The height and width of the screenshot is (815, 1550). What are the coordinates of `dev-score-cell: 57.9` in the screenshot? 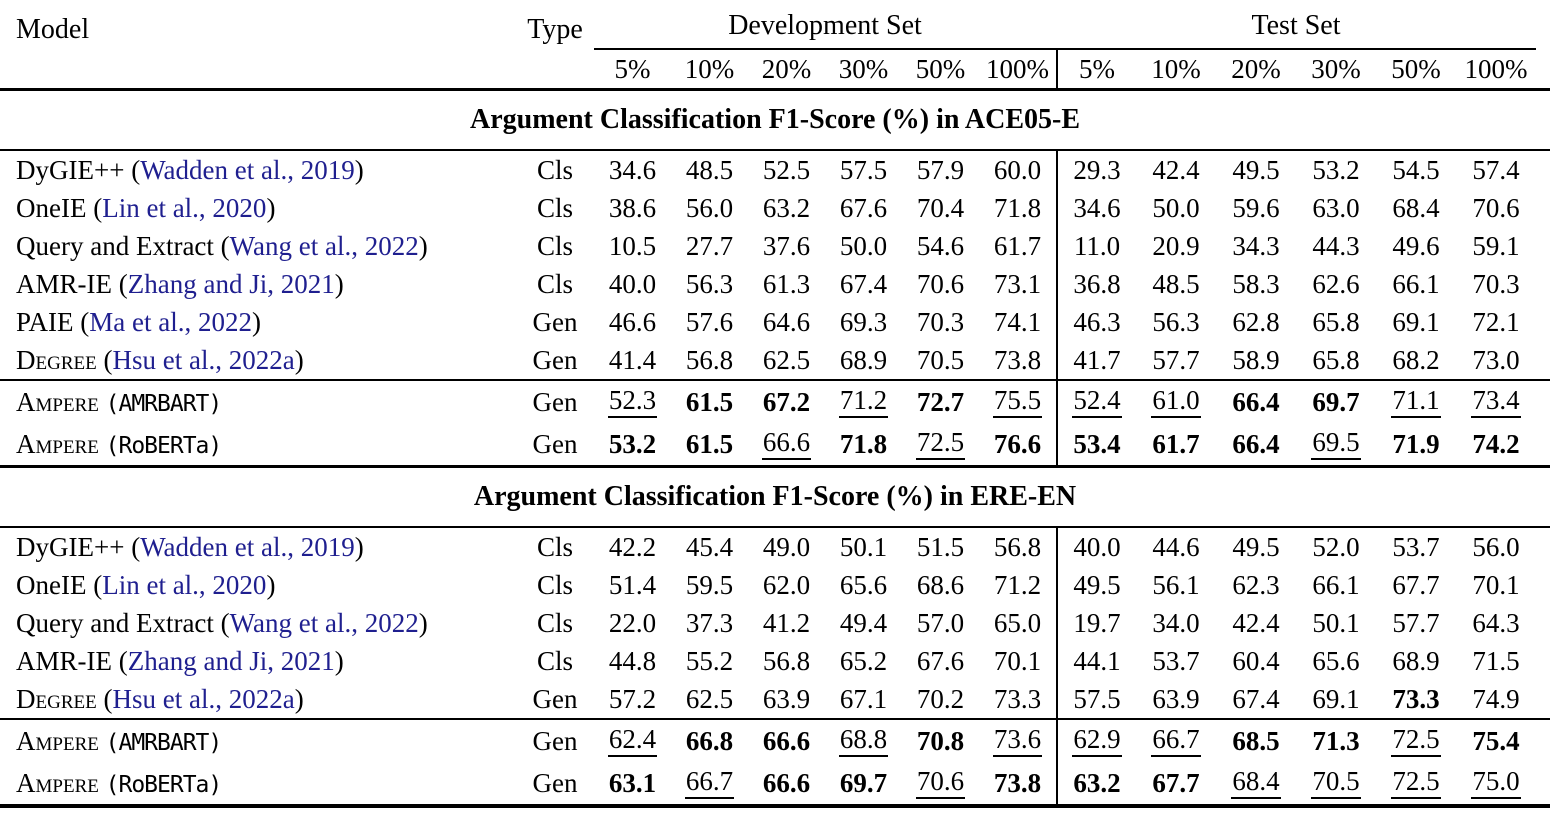 It's located at (940, 170).